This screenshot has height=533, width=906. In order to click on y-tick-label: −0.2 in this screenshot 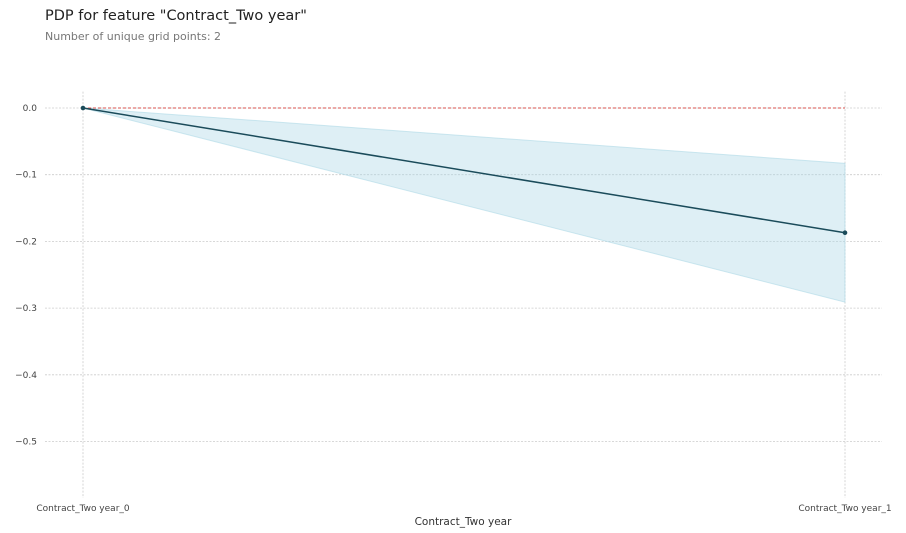, I will do `click(26, 242)`.